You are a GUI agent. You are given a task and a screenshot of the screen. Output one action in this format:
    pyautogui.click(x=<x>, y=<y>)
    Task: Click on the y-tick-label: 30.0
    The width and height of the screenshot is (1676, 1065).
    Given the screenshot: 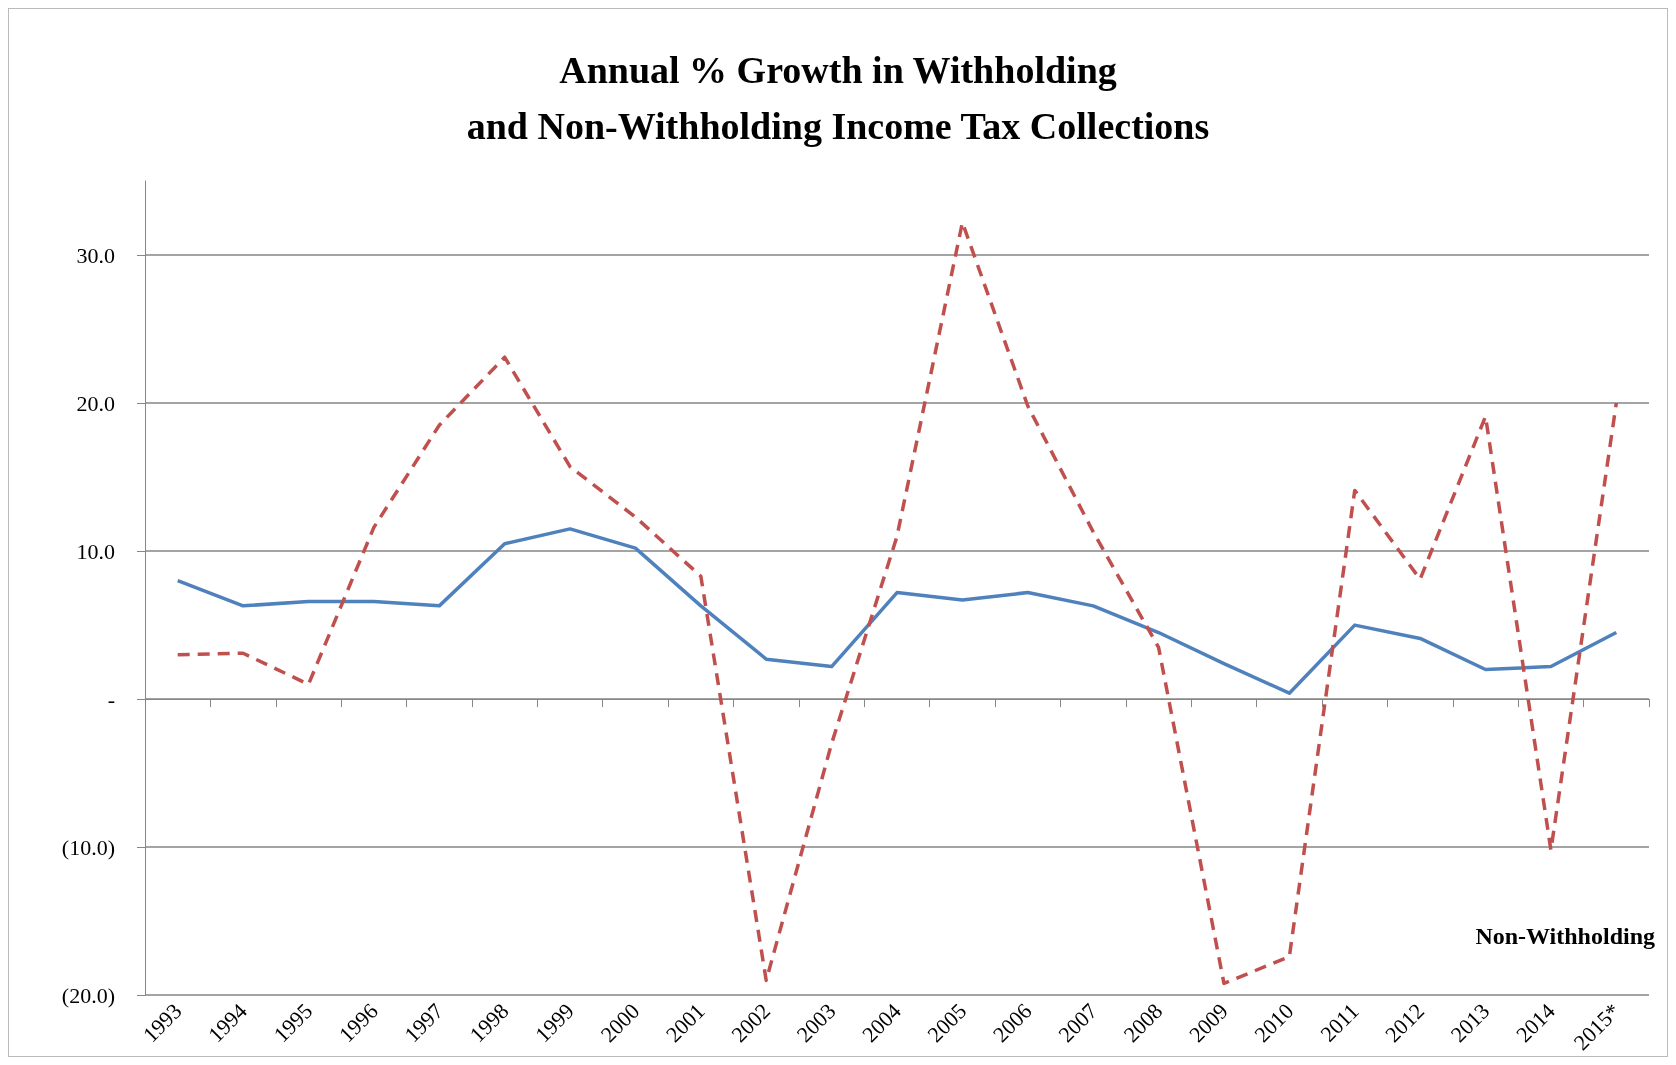 What is the action you would take?
    pyautogui.click(x=95, y=255)
    